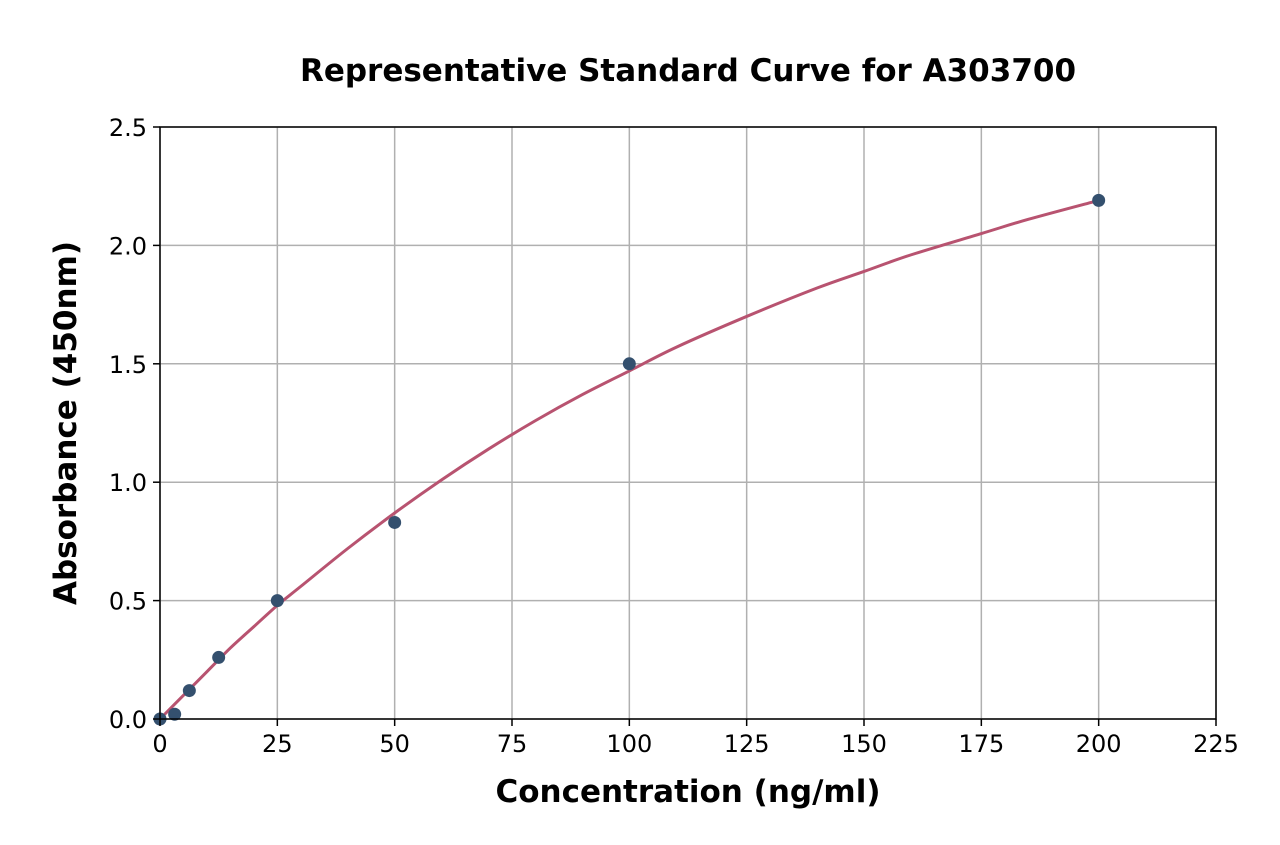 This screenshot has height=845, width=1280. What do you see at coordinates (1099, 744) in the screenshot?
I see `x-tick-label: 200` at bounding box center [1099, 744].